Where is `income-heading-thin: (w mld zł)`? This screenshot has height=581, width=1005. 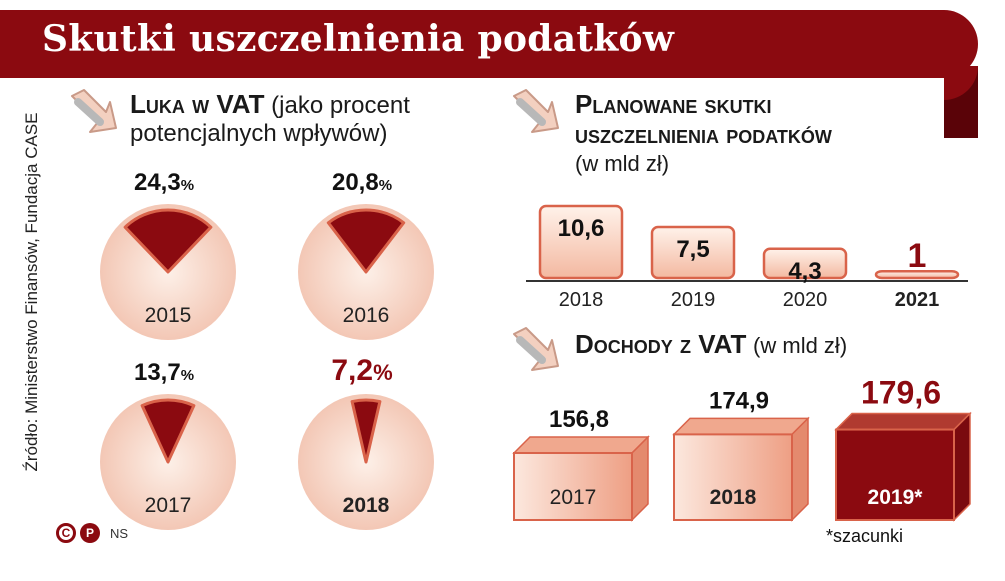
income-heading-thin: (w mld zł) is located at coordinates (800, 345).